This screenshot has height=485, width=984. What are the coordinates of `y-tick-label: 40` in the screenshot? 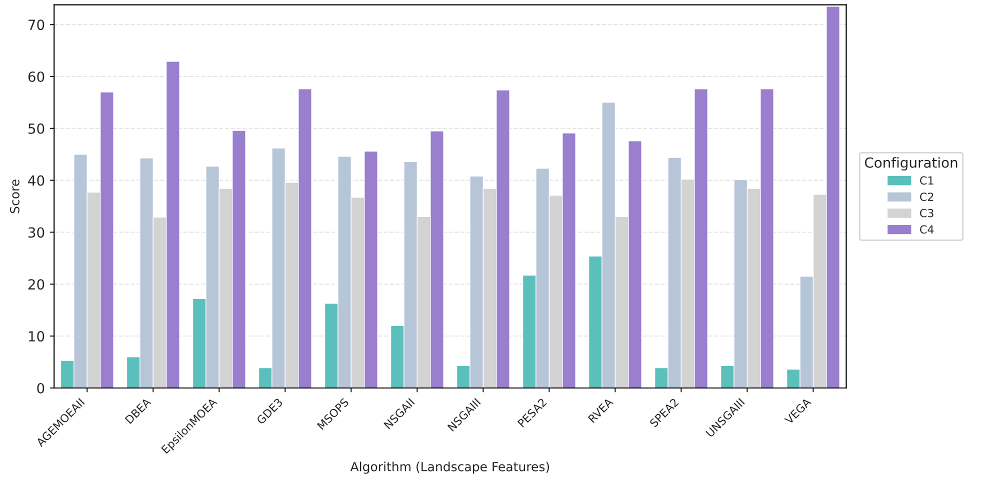 It's located at (36, 180).